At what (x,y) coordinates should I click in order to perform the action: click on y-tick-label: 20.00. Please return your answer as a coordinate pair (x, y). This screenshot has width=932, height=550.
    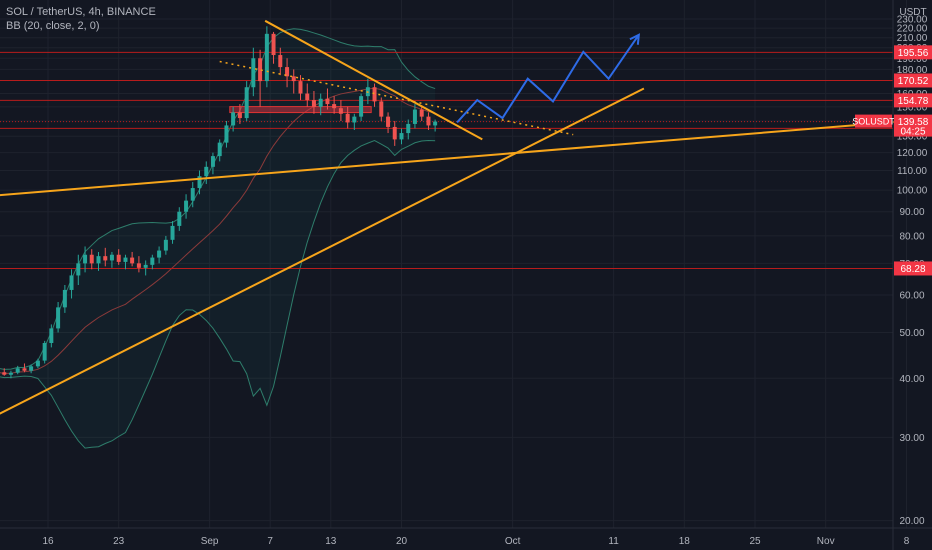
    Looking at the image, I should click on (911, 521).